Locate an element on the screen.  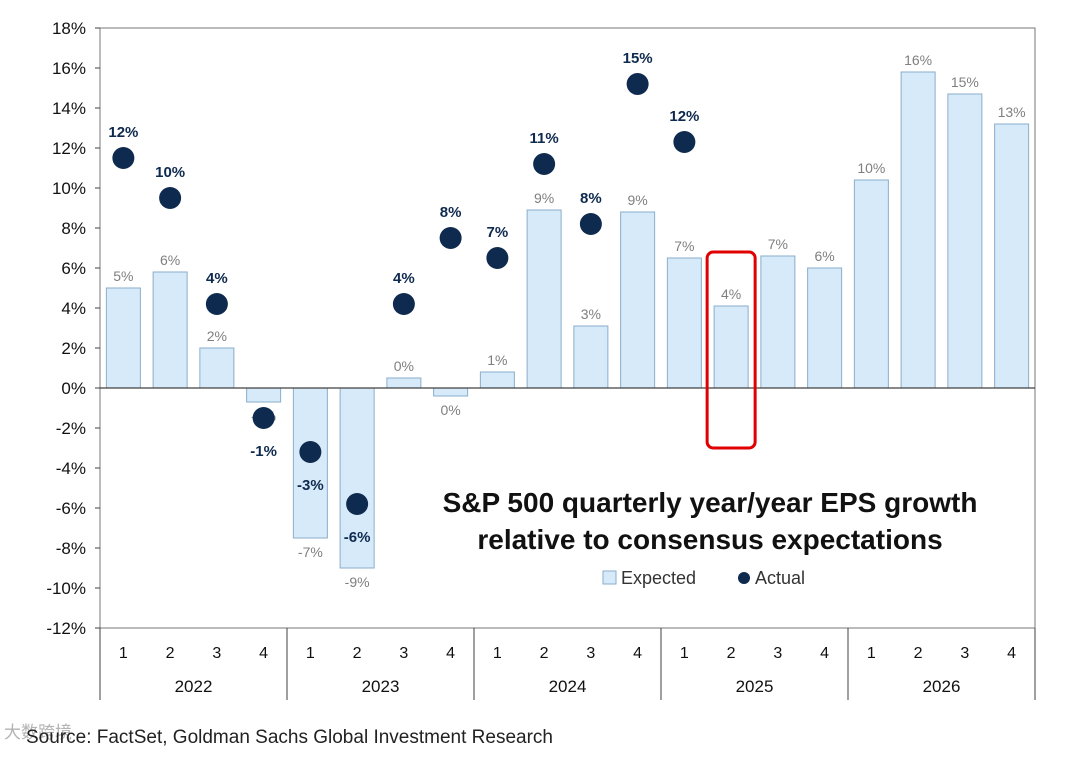
actual-data-label: 10% is located at coordinates (170, 172).